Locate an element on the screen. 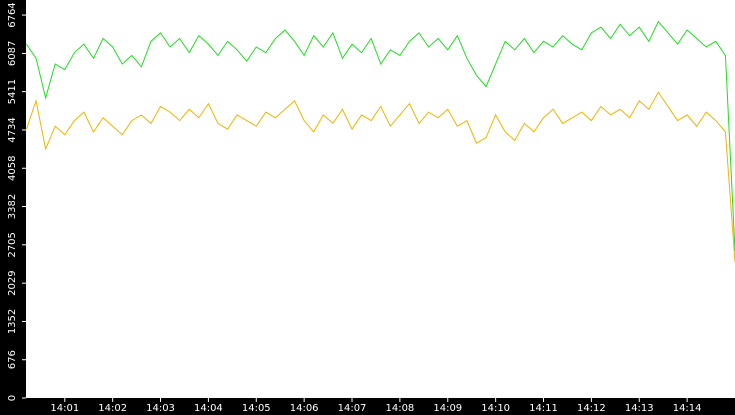 Image resolution: width=735 pixels, height=415 pixels. y-tick-label: 2705 is located at coordinates (12, 244).